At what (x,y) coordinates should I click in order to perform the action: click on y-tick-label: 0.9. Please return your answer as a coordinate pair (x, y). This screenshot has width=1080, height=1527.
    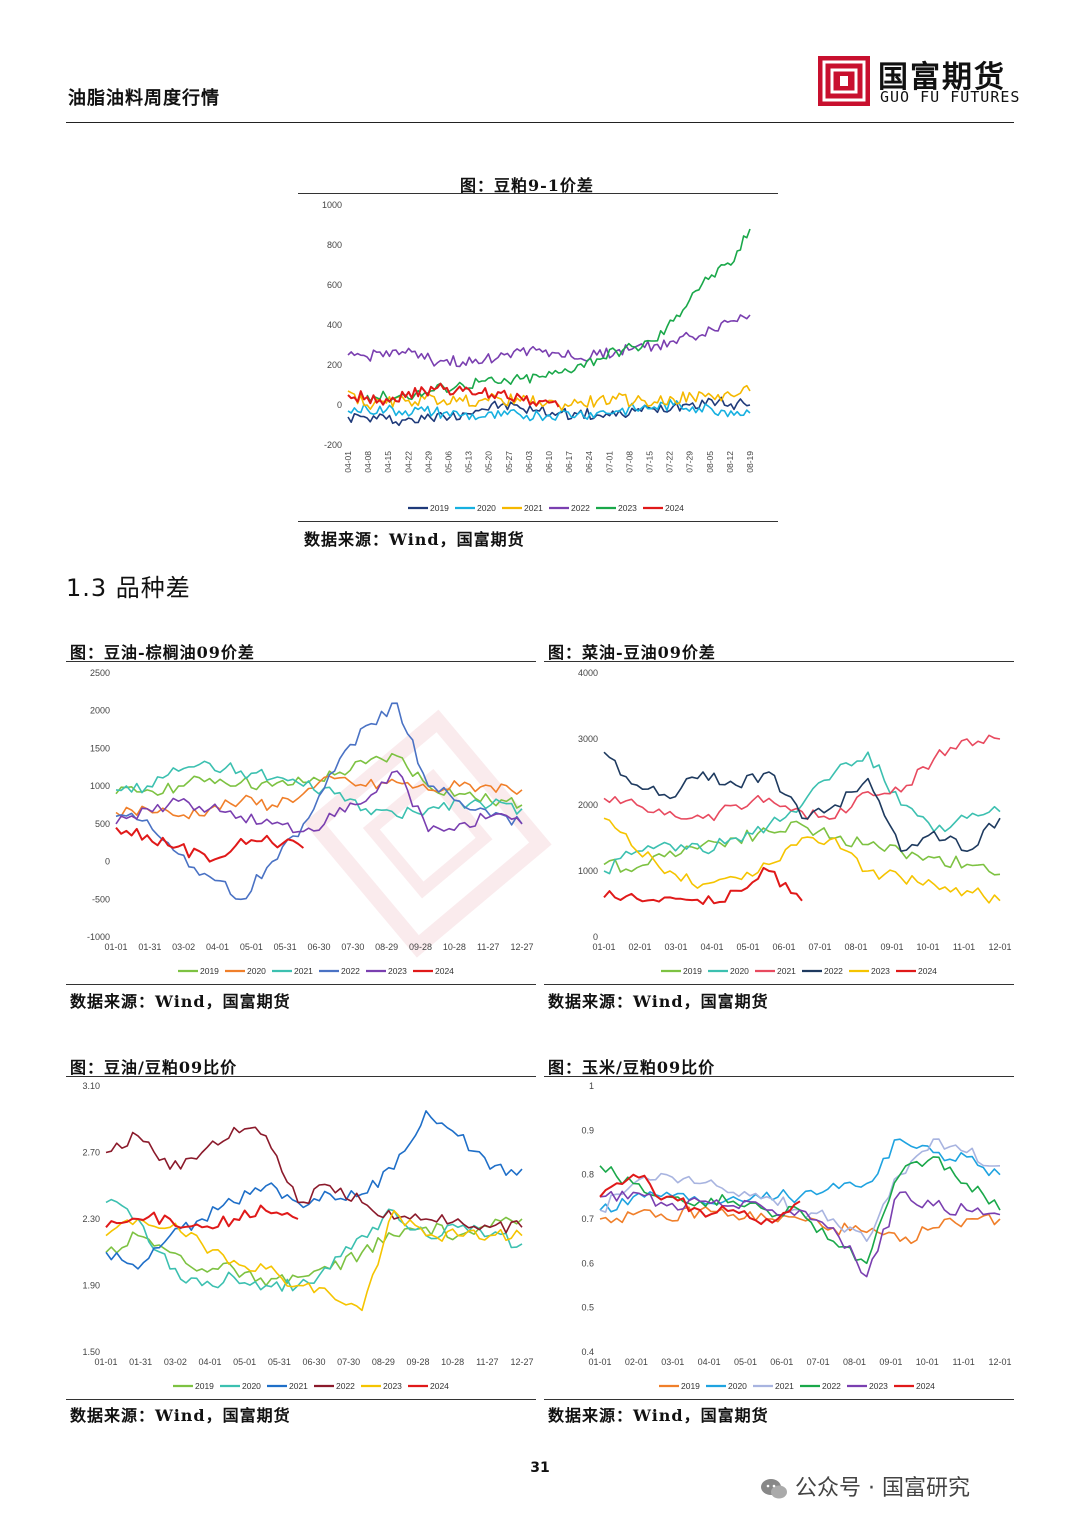
    Looking at the image, I should click on (587, 1130).